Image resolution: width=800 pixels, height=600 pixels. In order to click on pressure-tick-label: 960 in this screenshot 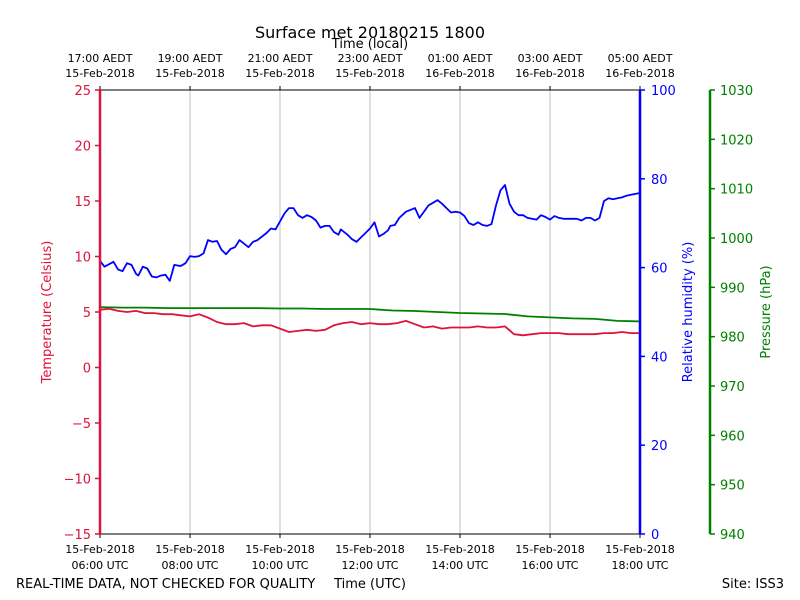, I will do `click(732, 436)`.